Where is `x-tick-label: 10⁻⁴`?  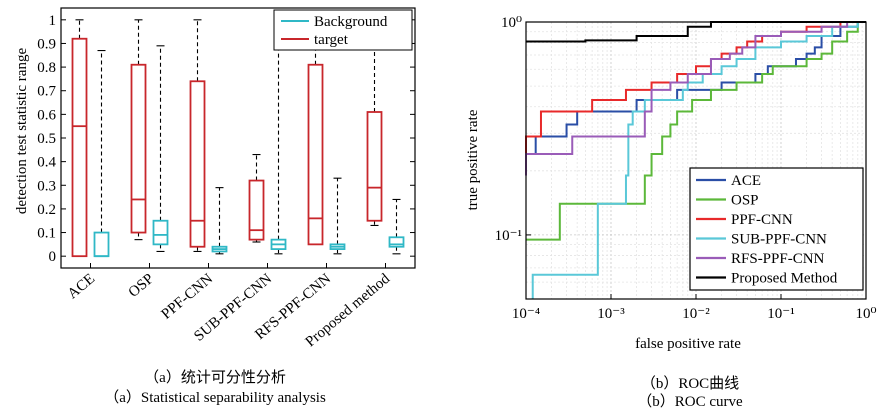
x-tick-label: 10⁻⁴ is located at coordinates (526, 314).